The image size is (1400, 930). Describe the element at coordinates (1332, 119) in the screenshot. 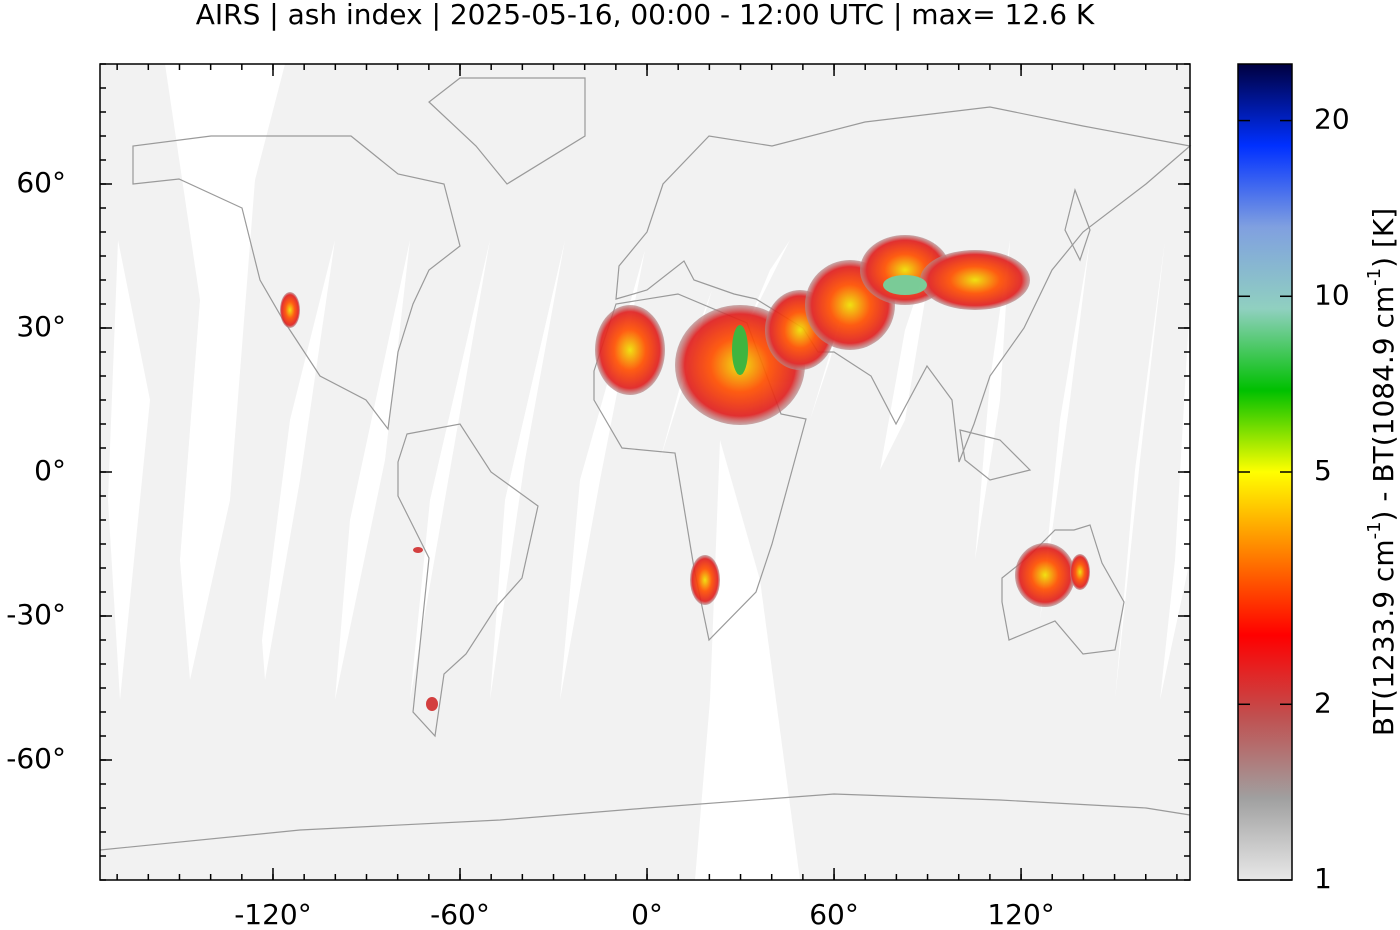

I see `colorbar-tick-label: 20` at that location.